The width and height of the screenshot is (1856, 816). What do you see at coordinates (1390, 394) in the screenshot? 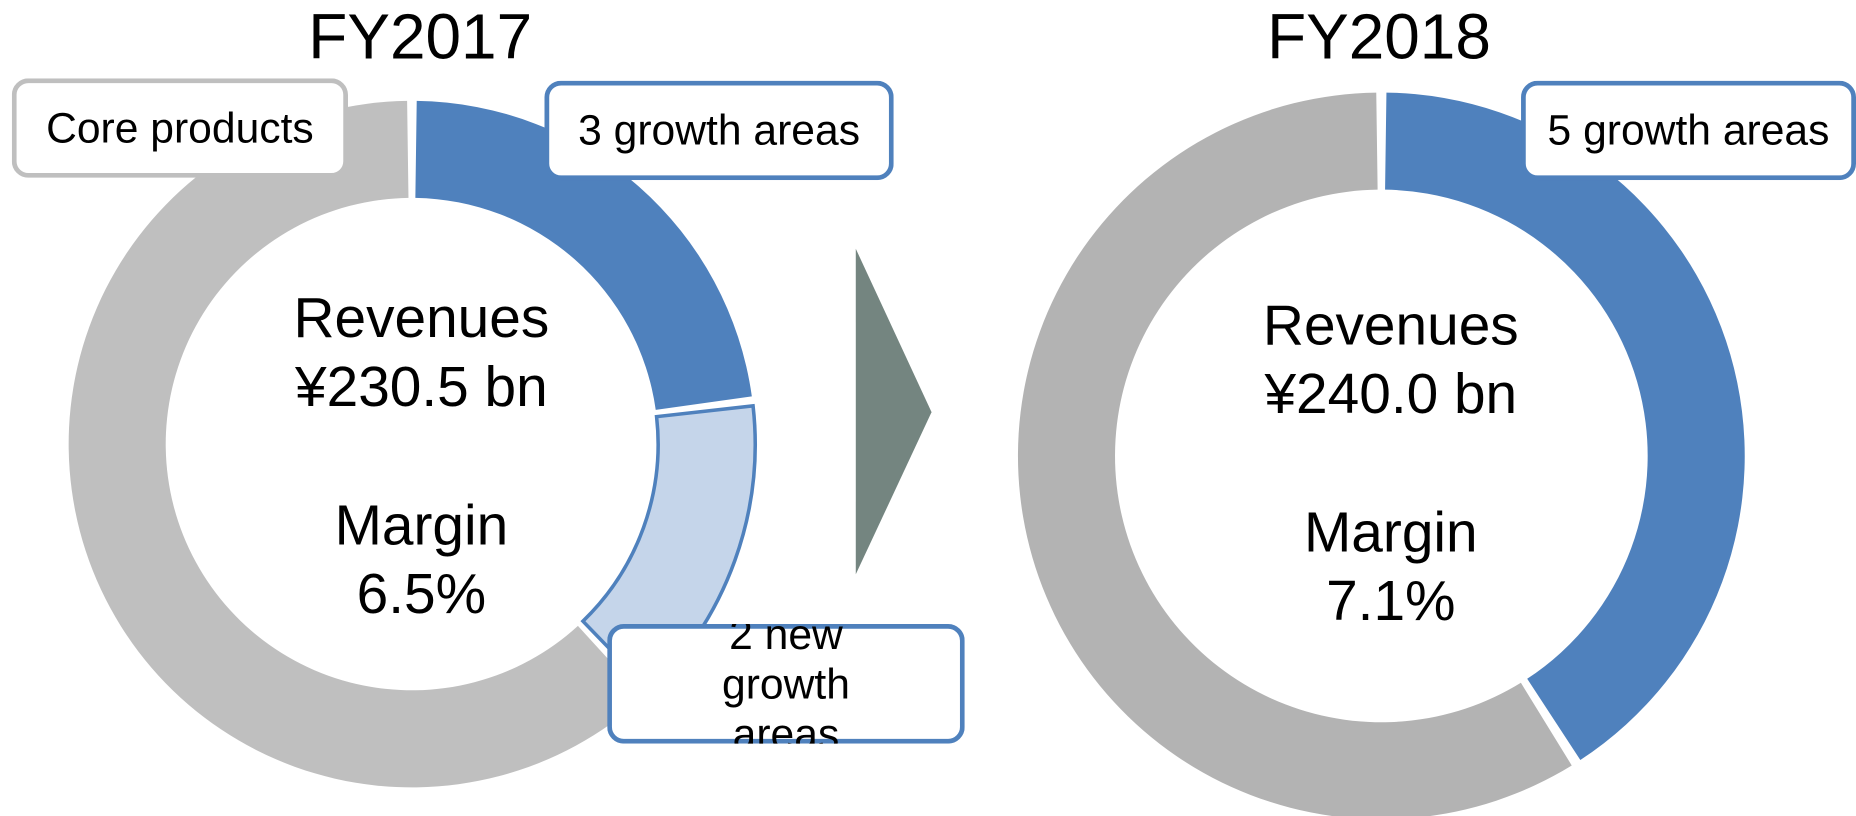
I see `center-text: ¥240.0 bn` at bounding box center [1390, 394].